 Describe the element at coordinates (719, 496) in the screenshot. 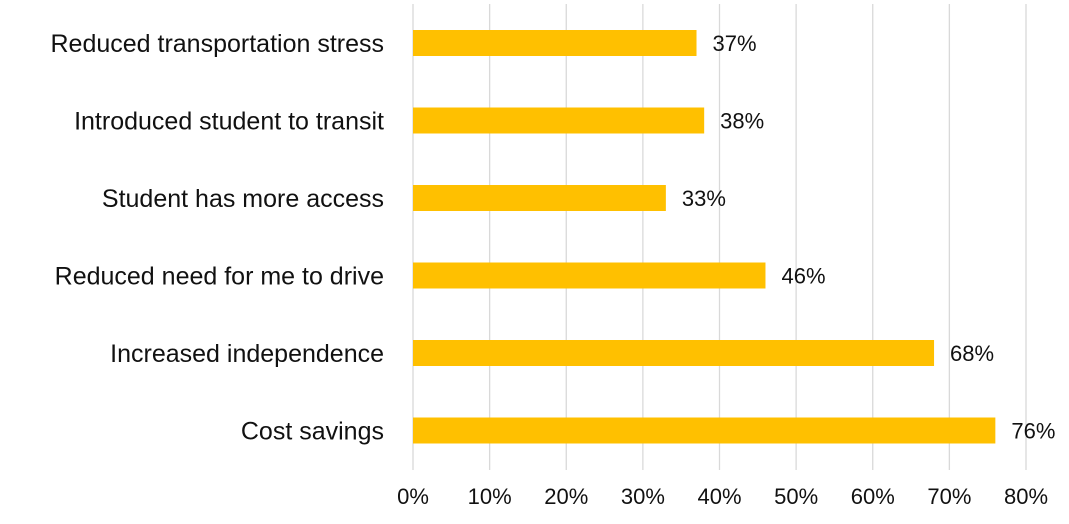

I see `x-tick-label: 40%` at that location.